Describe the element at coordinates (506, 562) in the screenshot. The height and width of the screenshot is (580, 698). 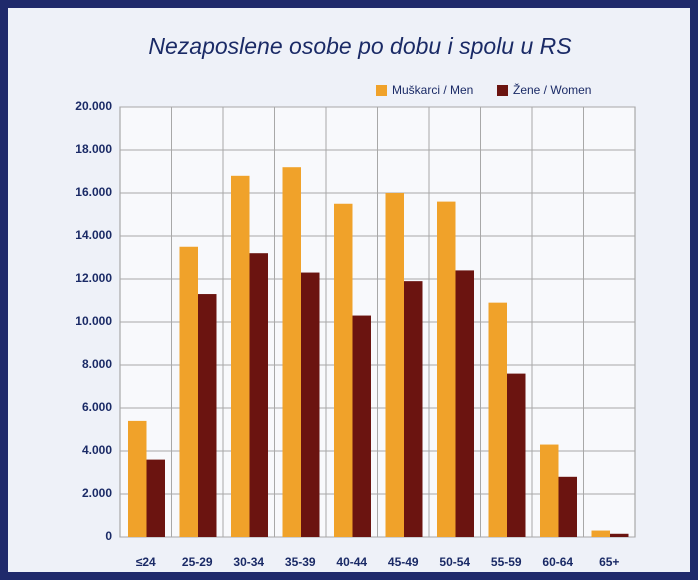
I see `x-tick-label: 55-59` at that location.